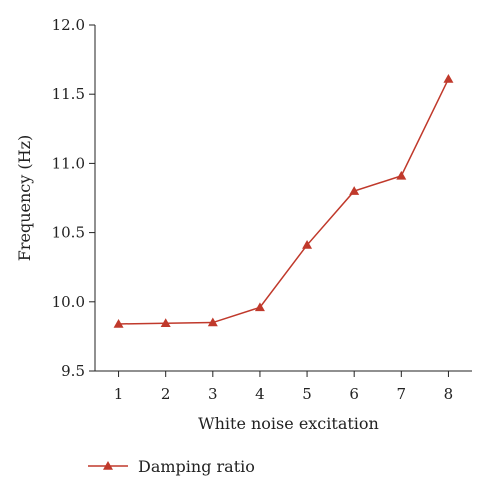  What do you see at coordinates (213, 394) in the screenshot?
I see `x-tick-label: 3` at bounding box center [213, 394].